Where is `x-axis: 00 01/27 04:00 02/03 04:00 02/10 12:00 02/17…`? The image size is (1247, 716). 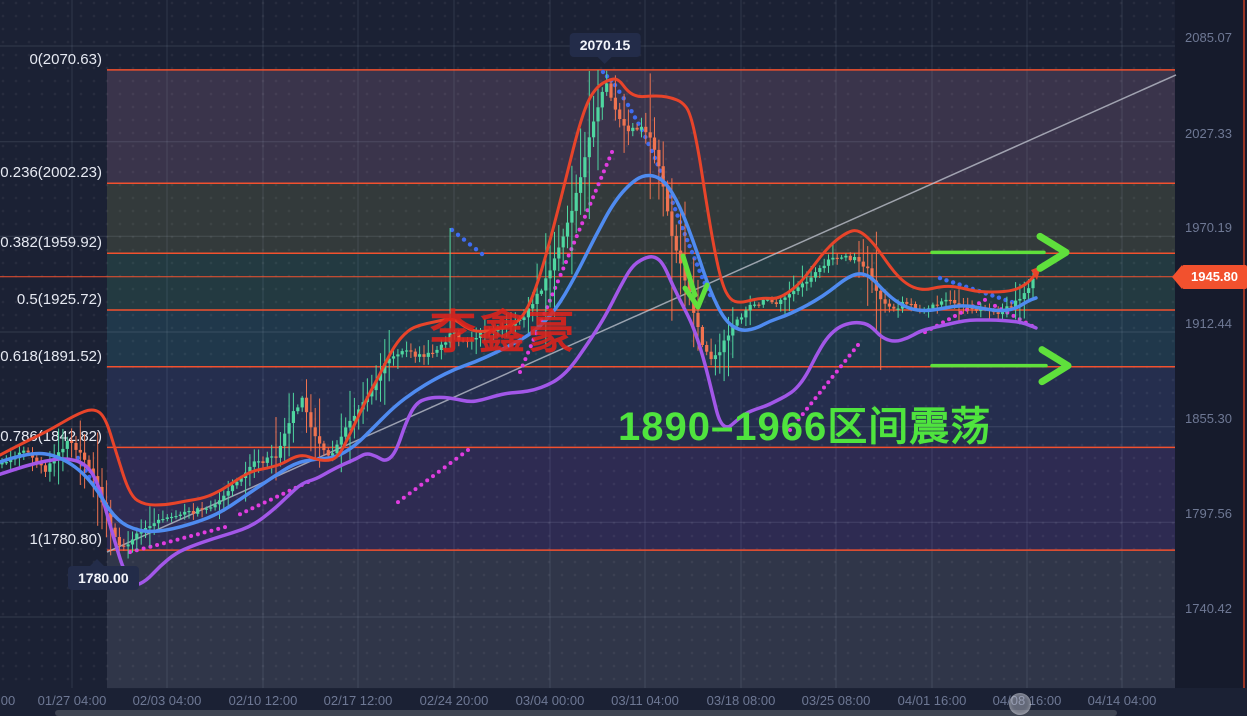
x-axis: 00 01/27 04:00 02/03 04:00 02/10 12:00 02/17… is located at coordinates (623, 702).